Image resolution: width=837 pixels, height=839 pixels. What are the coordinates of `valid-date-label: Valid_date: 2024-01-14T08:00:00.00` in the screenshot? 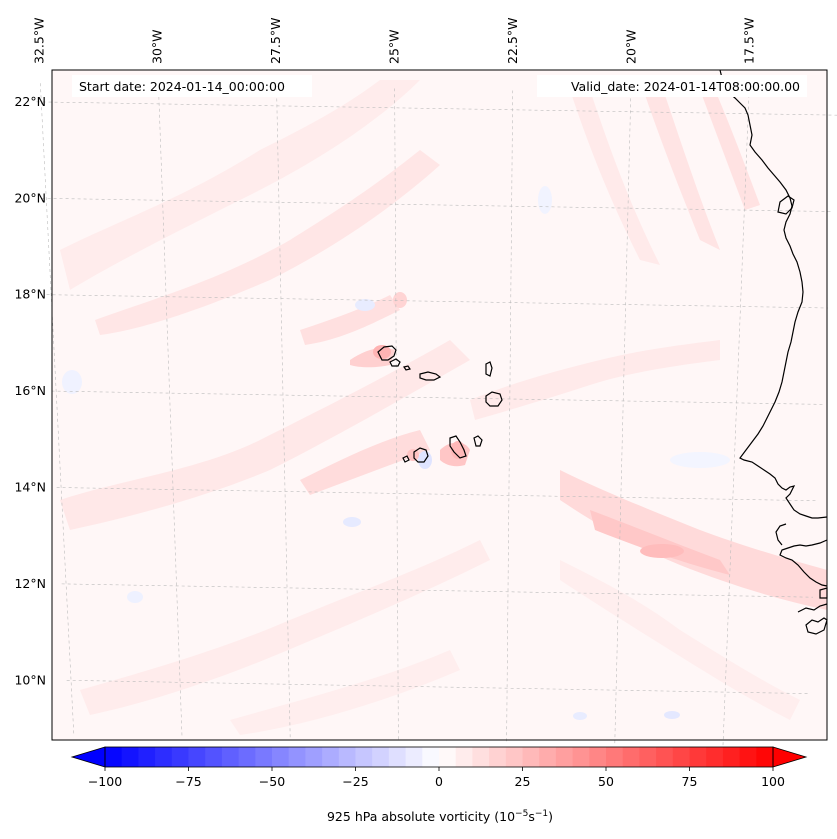 It's located at (685, 86).